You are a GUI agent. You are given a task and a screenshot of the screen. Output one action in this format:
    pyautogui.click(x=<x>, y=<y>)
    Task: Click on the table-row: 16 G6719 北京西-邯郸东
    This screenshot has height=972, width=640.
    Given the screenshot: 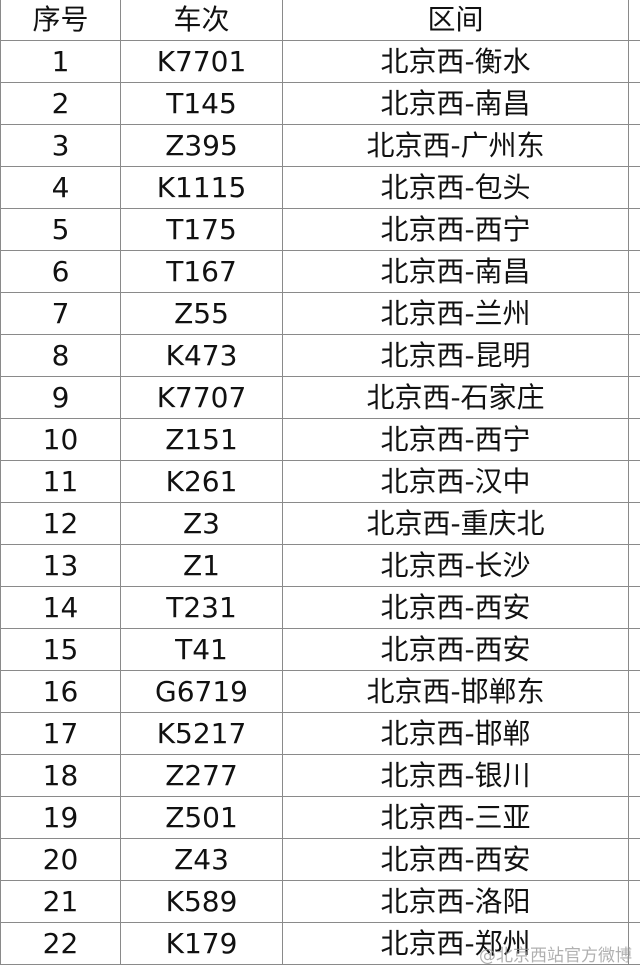 What is the action you would take?
    pyautogui.click(x=320, y=691)
    